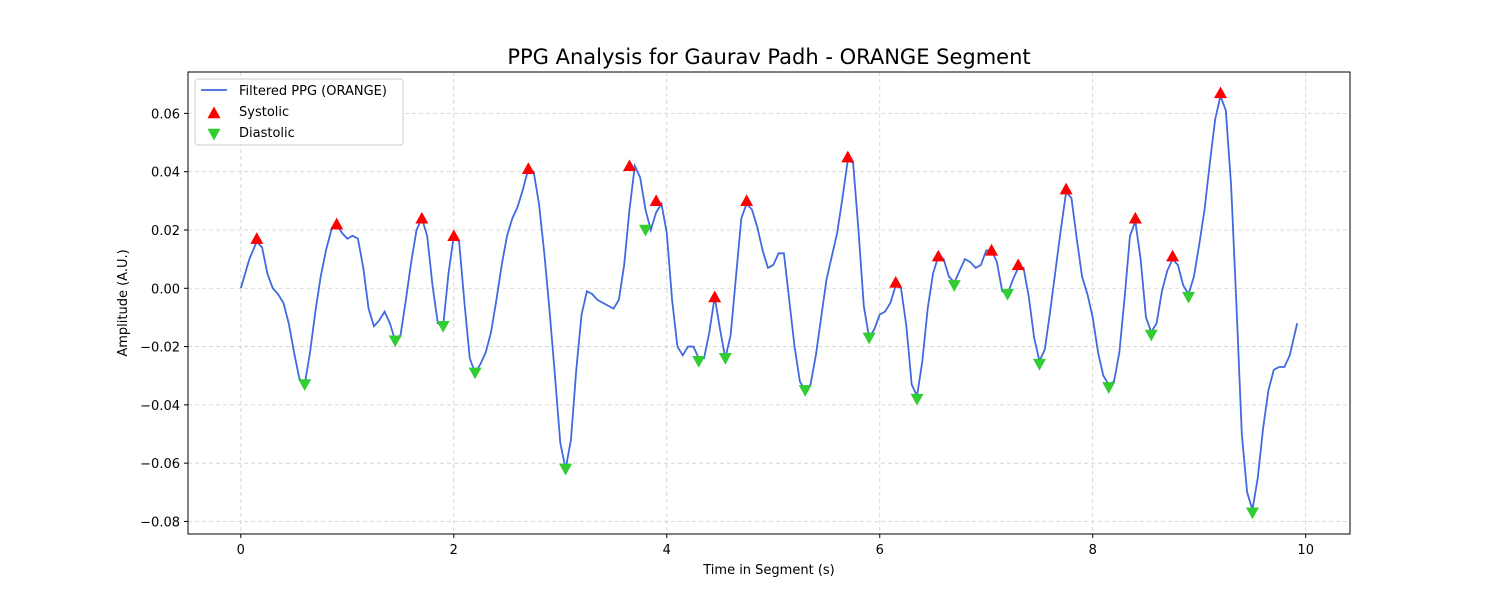 This screenshot has width=1500, height=600. Describe the element at coordinates (241, 550) in the screenshot. I see `x-tick-label: 0` at that location.